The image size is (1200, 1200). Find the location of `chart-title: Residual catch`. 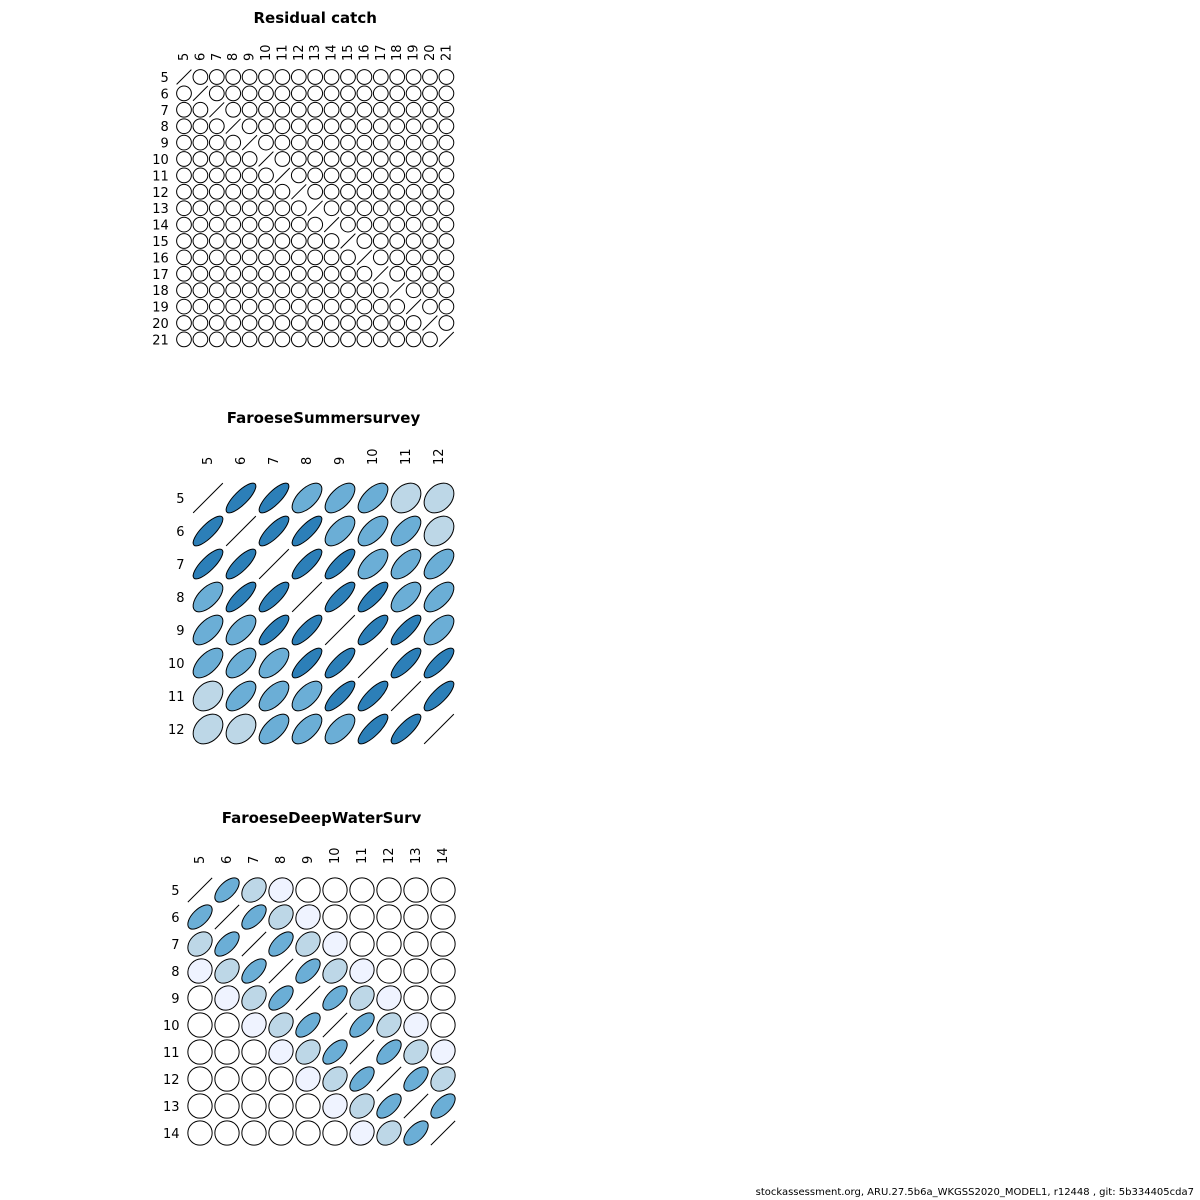

chart-title: Residual catch is located at coordinates (314, 18).